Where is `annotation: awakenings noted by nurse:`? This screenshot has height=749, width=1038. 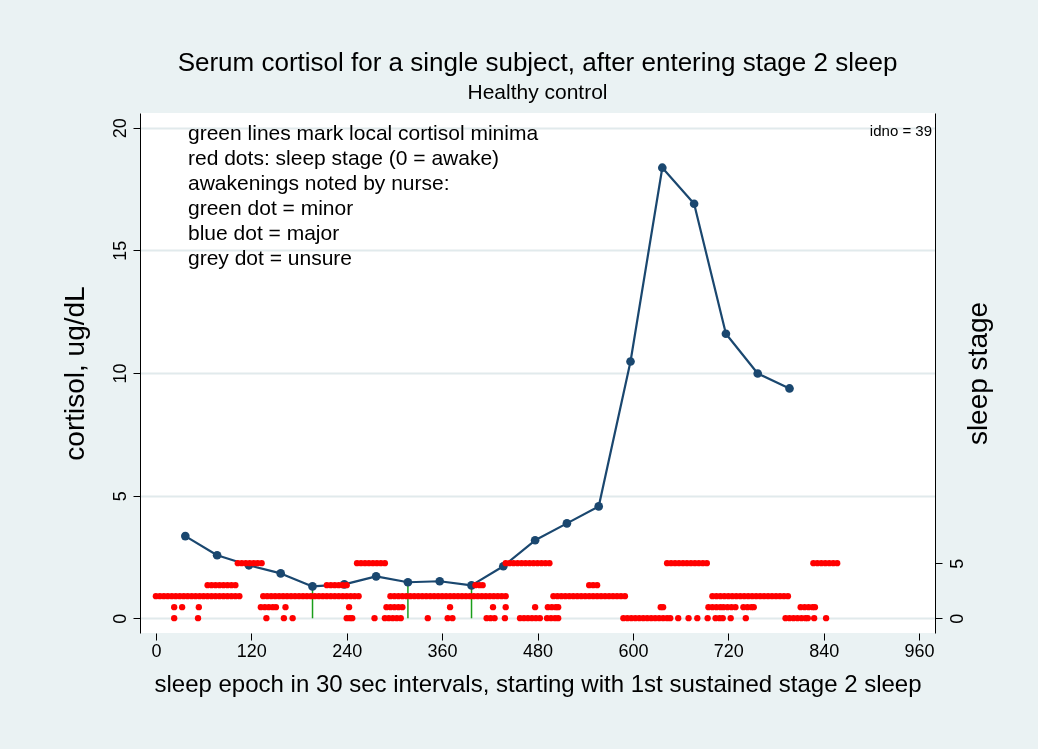
annotation: awakenings noted by nurse: is located at coordinates (319, 182).